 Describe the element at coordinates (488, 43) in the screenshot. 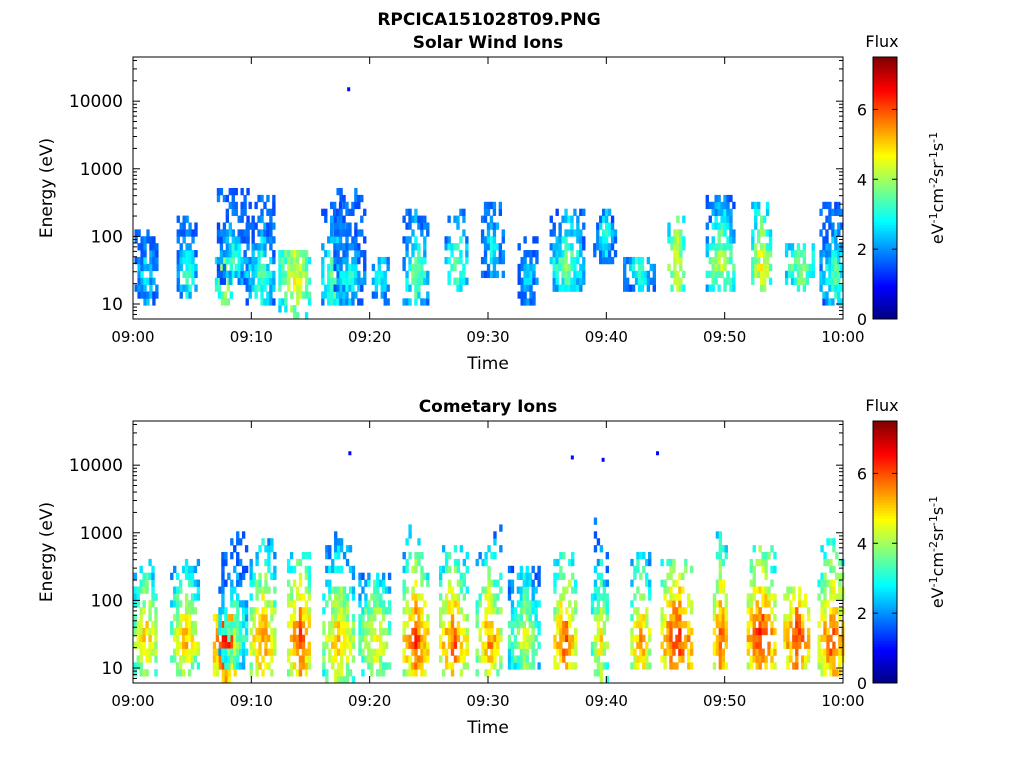

I see `panel-title: Solar Wind Ions` at that location.